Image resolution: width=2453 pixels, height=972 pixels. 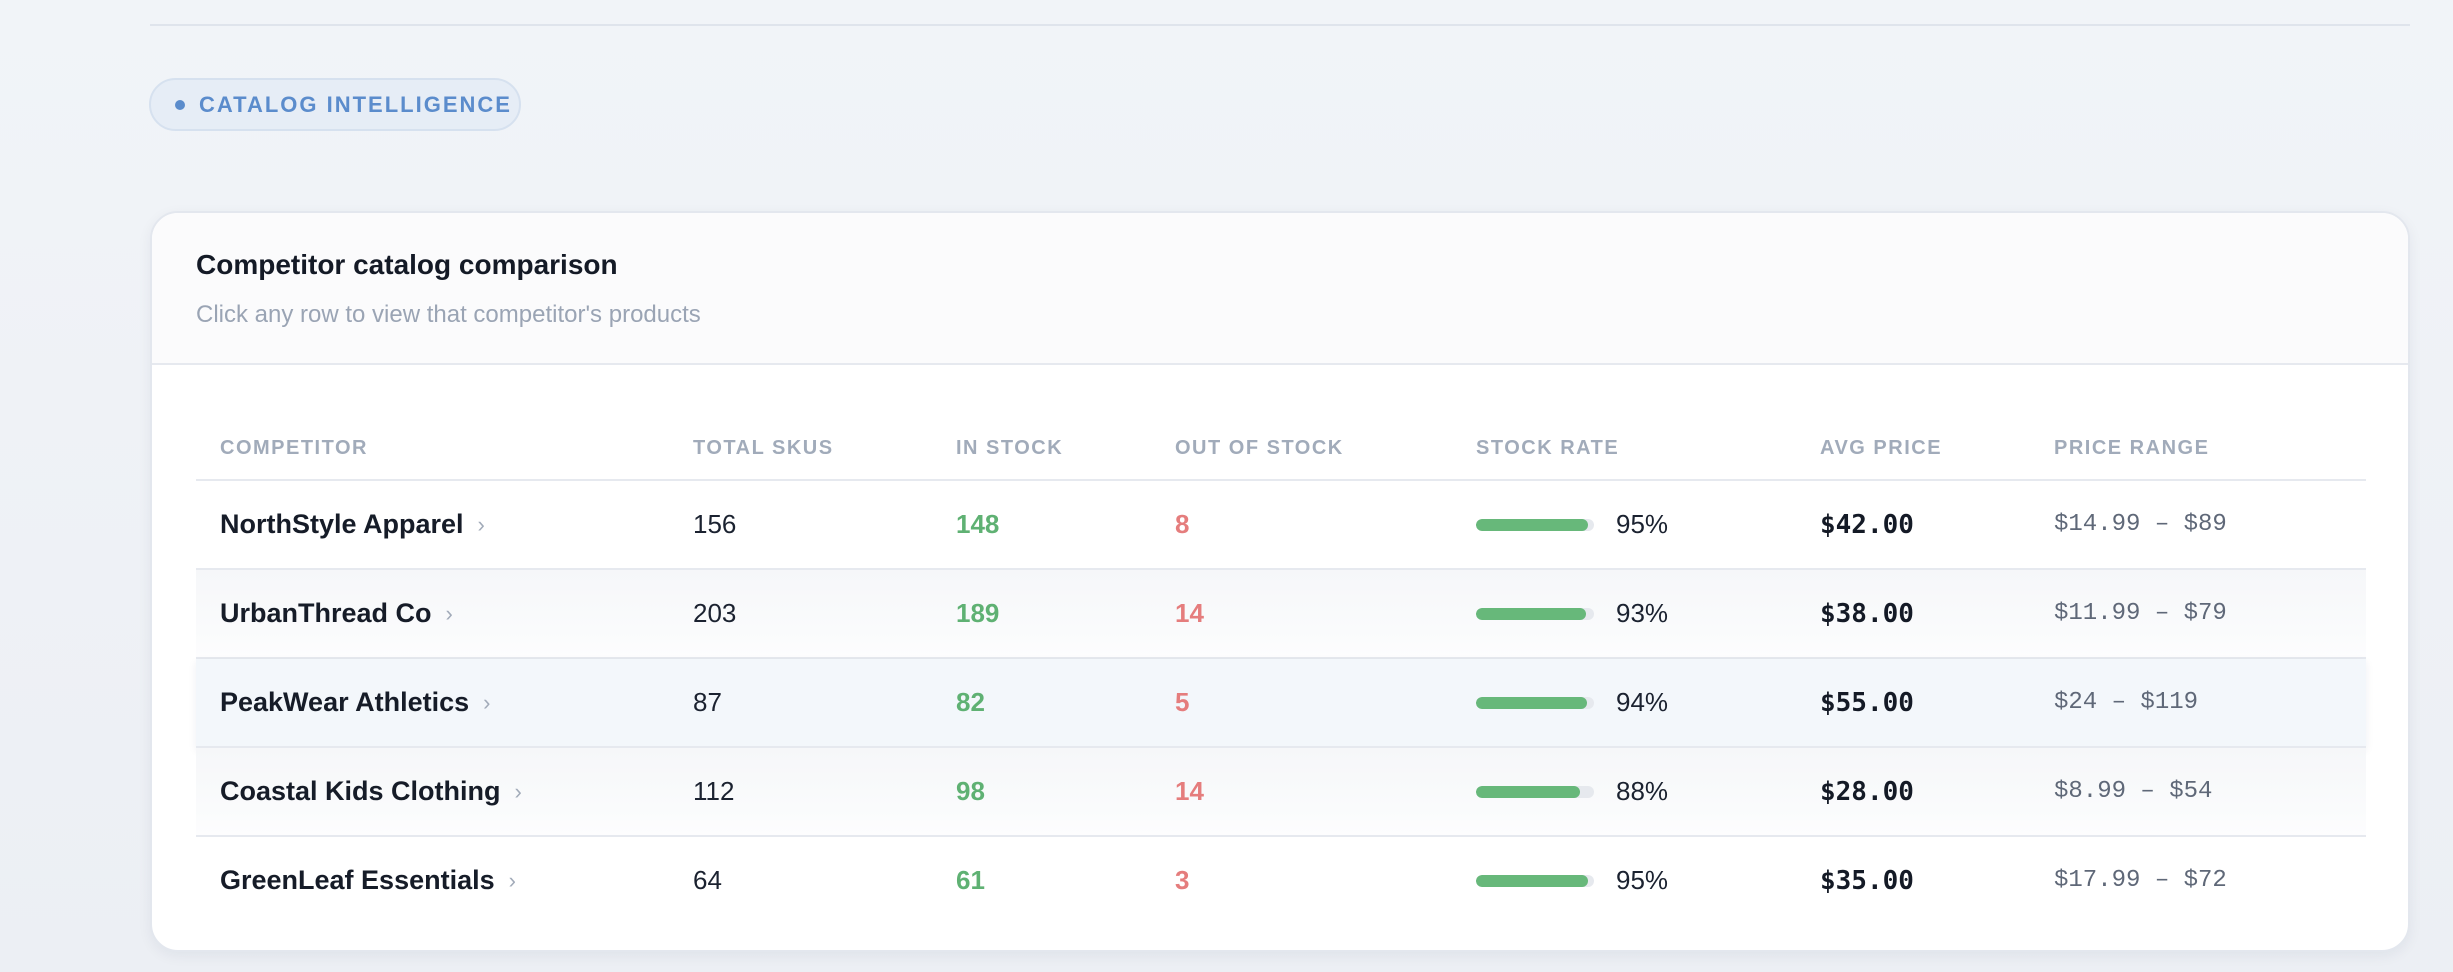 What do you see at coordinates (1642, 702) in the screenshot?
I see `stock-rate-label: 94%` at bounding box center [1642, 702].